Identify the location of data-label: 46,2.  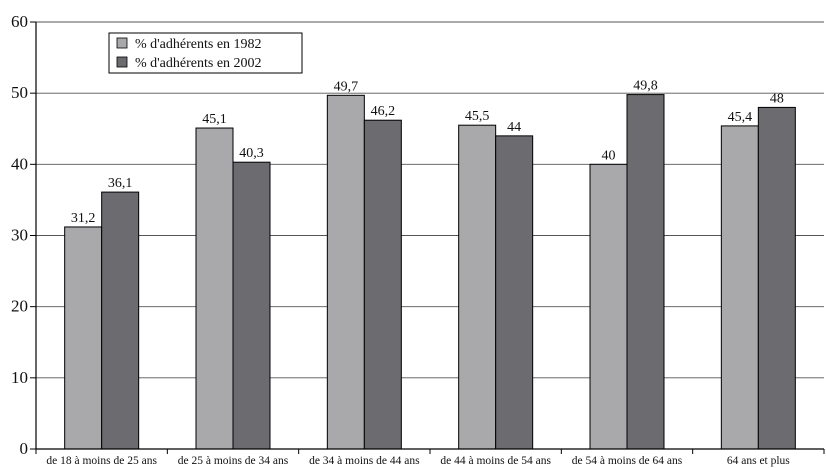
(383, 111).